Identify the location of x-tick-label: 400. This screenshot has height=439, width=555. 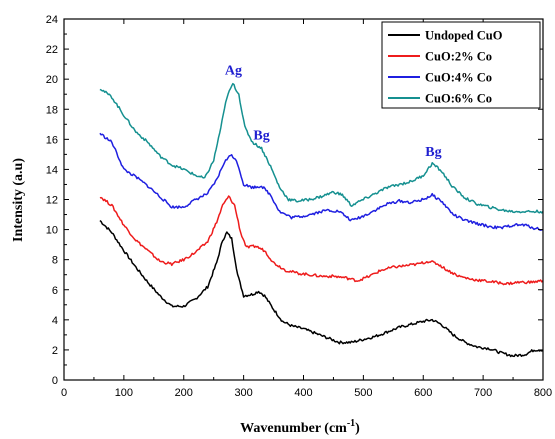
(303, 393).